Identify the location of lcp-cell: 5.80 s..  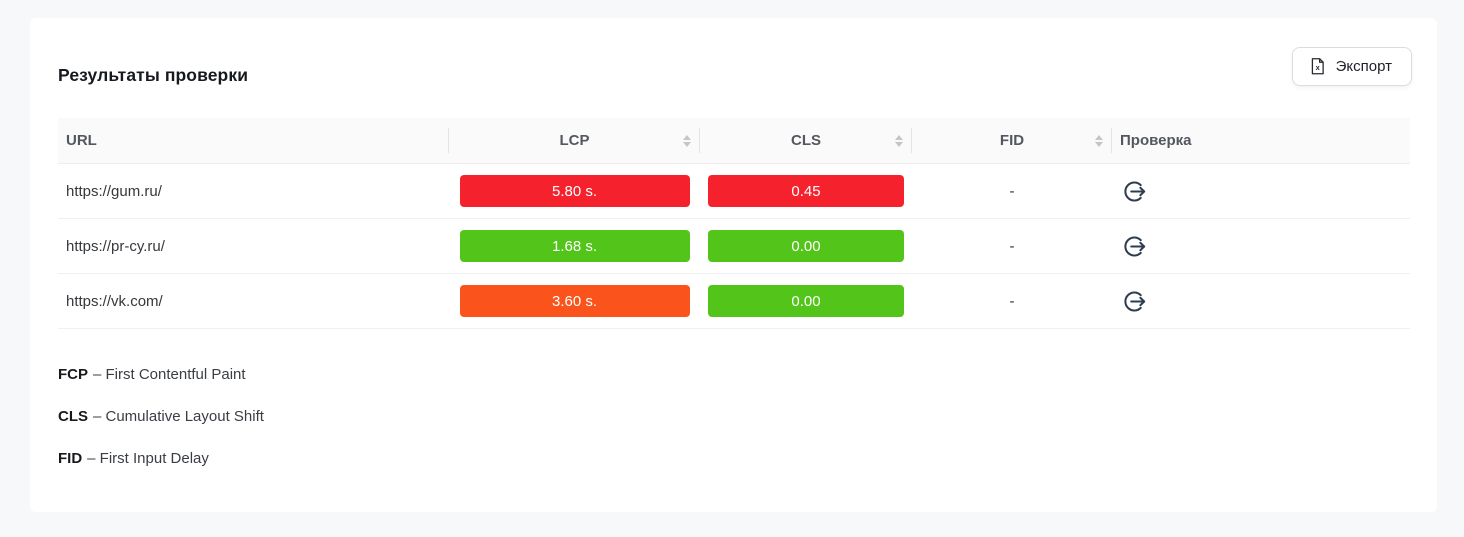
(574, 191).